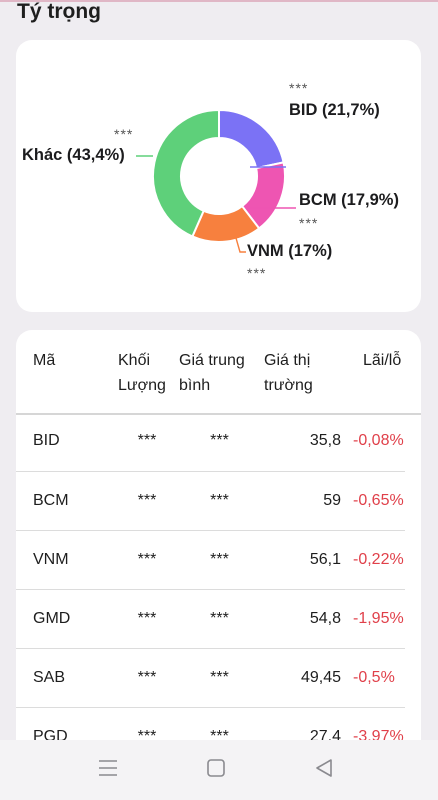  What do you see at coordinates (378, 500) in the screenshot?
I see `cell-profit-loss: -0,65%` at bounding box center [378, 500].